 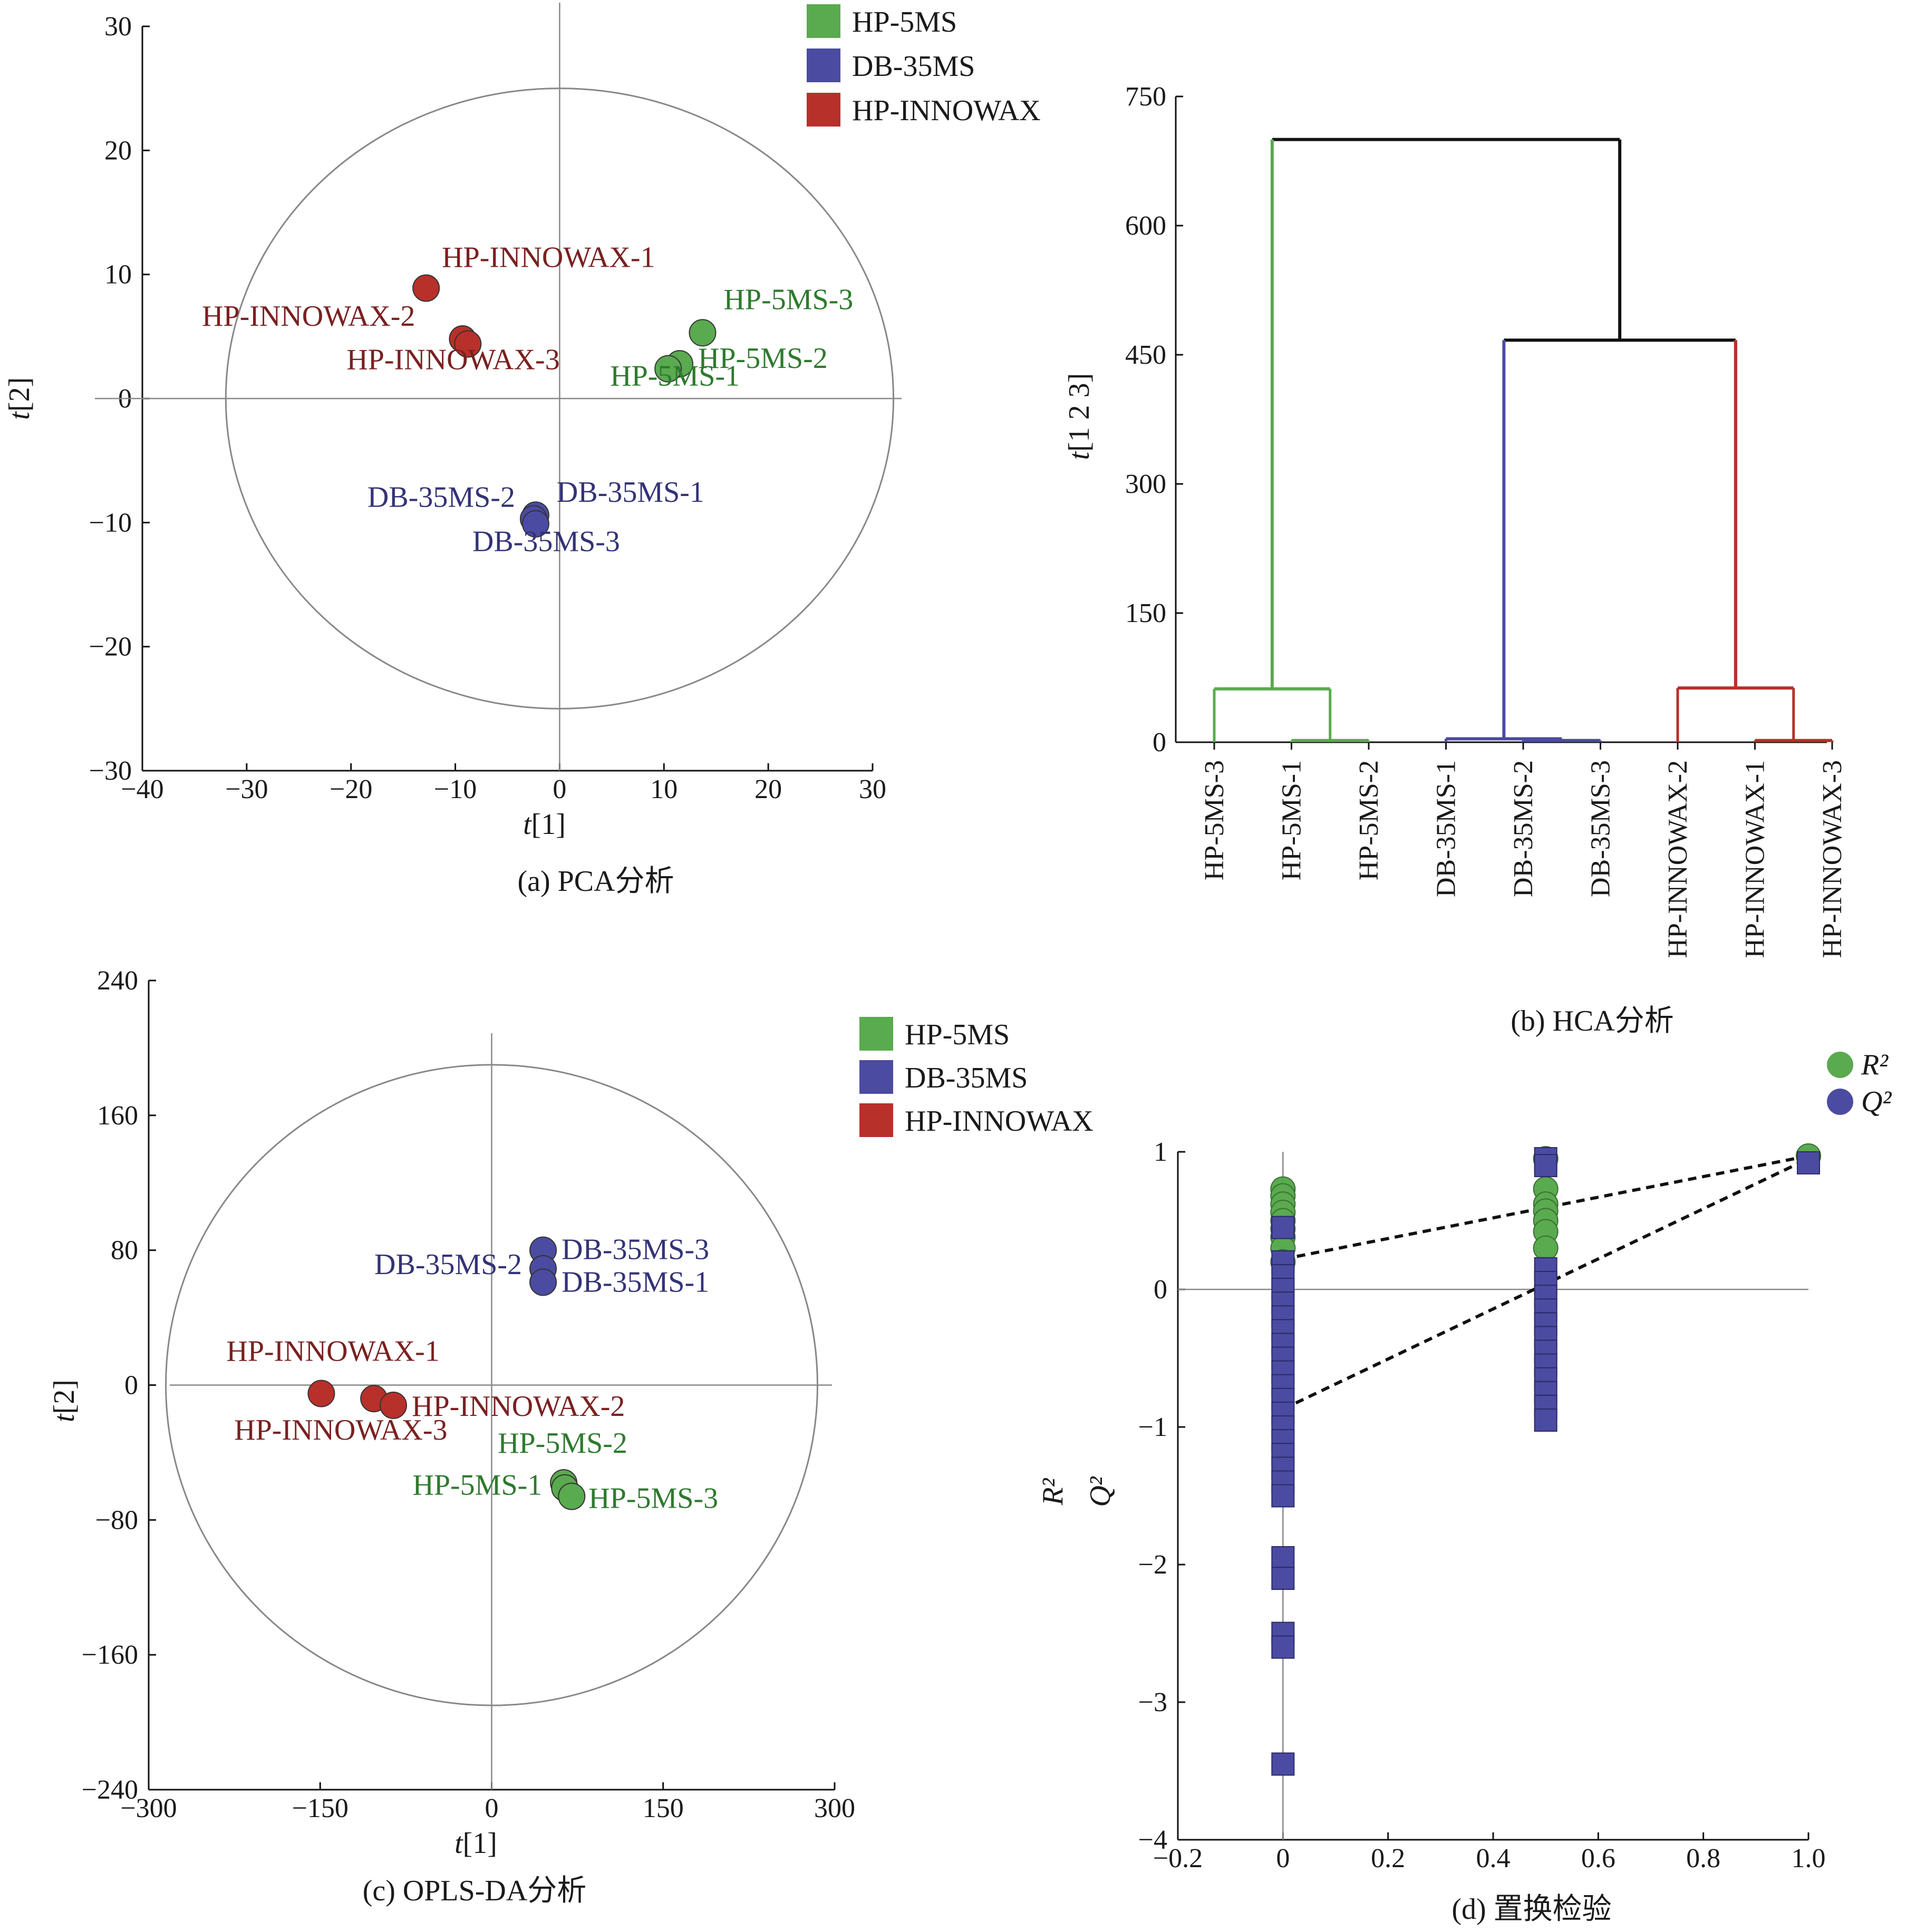 What do you see at coordinates (118, 275) in the screenshot?
I see `y-tick-label: 10` at bounding box center [118, 275].